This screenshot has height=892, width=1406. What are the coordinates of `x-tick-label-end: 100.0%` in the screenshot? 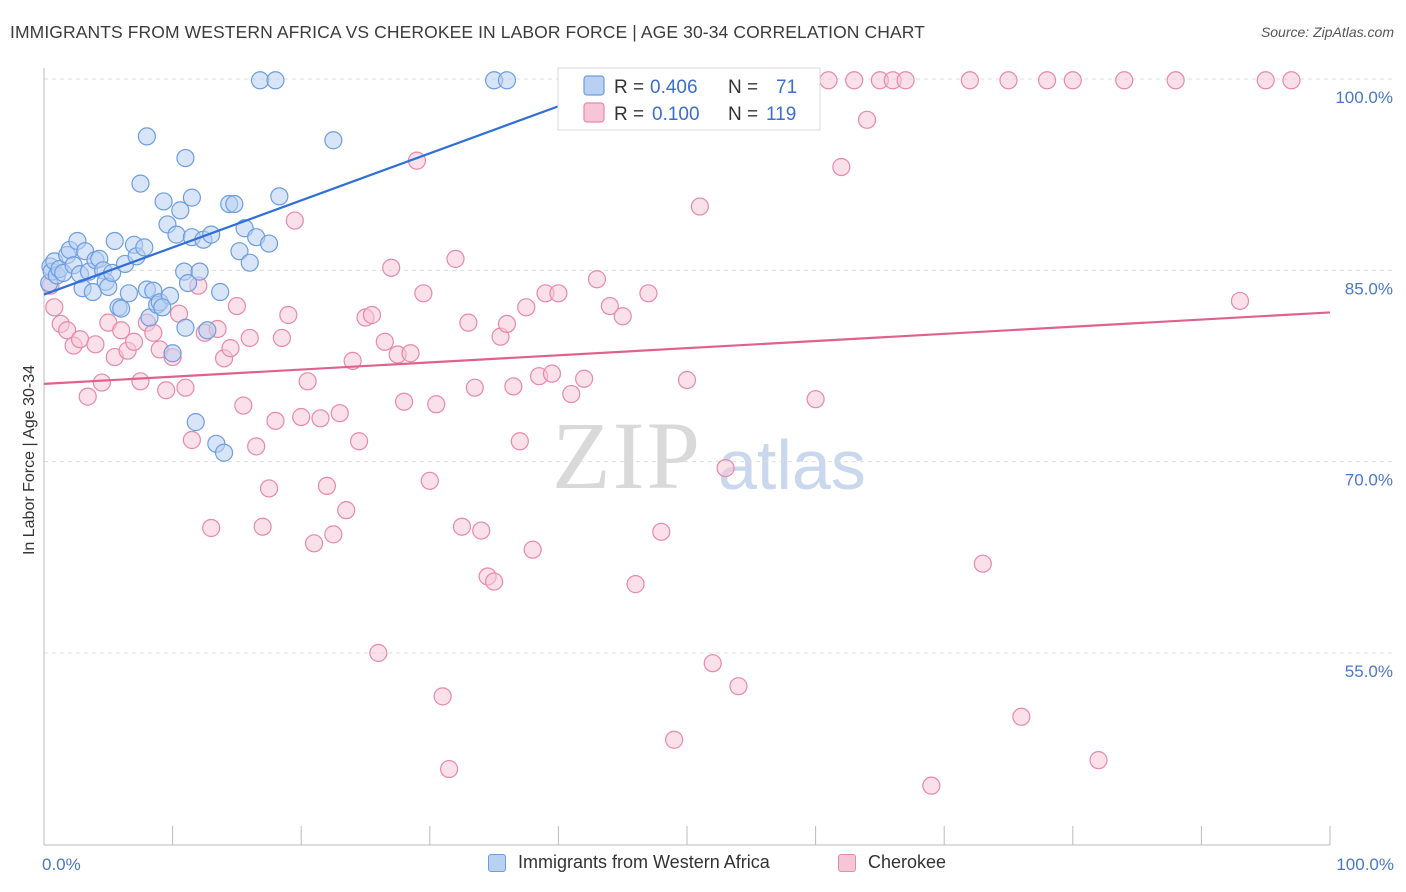 It's located at (1365, 864).